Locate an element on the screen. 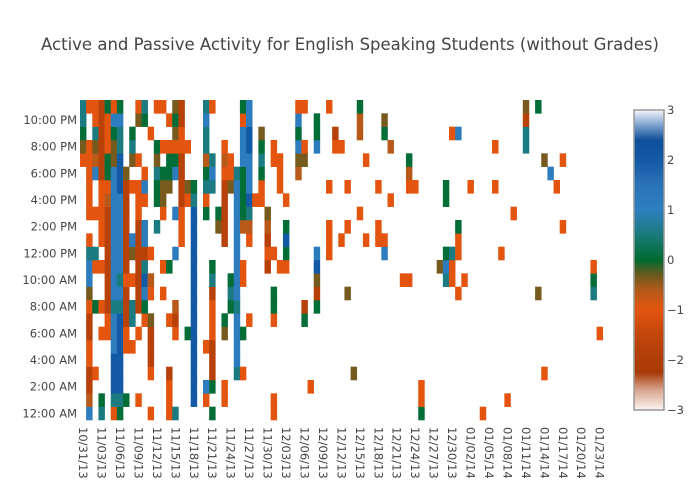 This screenshot has width=700, height=500. x-tick-label: 01/23/14 is located at coordinates (600, 453).